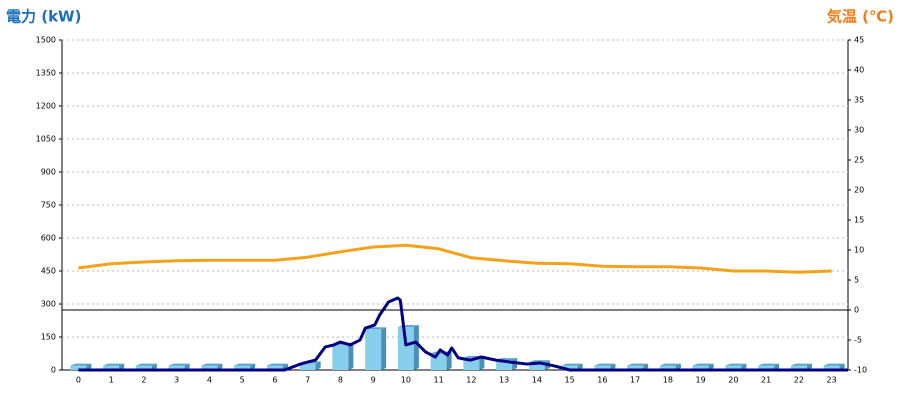  Describe the element at coordinates (860, 17) in the screenshot. I see `y2-axis-title: 気温 (℃)` at that location.